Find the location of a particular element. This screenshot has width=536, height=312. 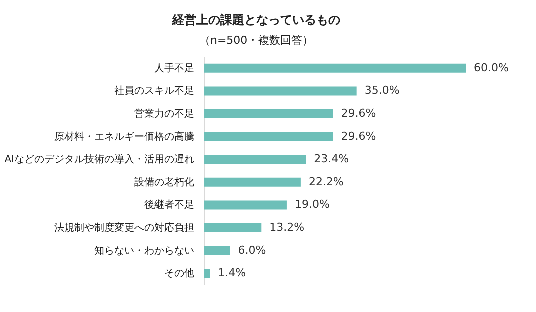

y-tick-label: 社員のスキル不足 is located at coordinates (154, 91).